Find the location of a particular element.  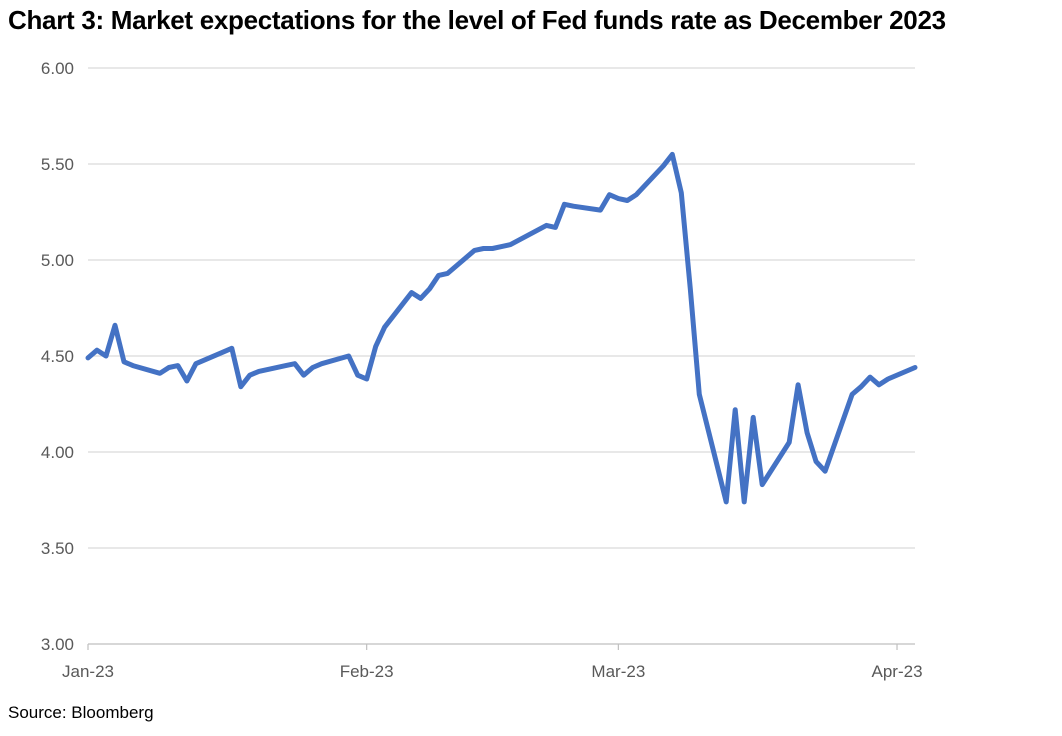

x-tick-label: Feb-23 is located at coordinates (367, 671).